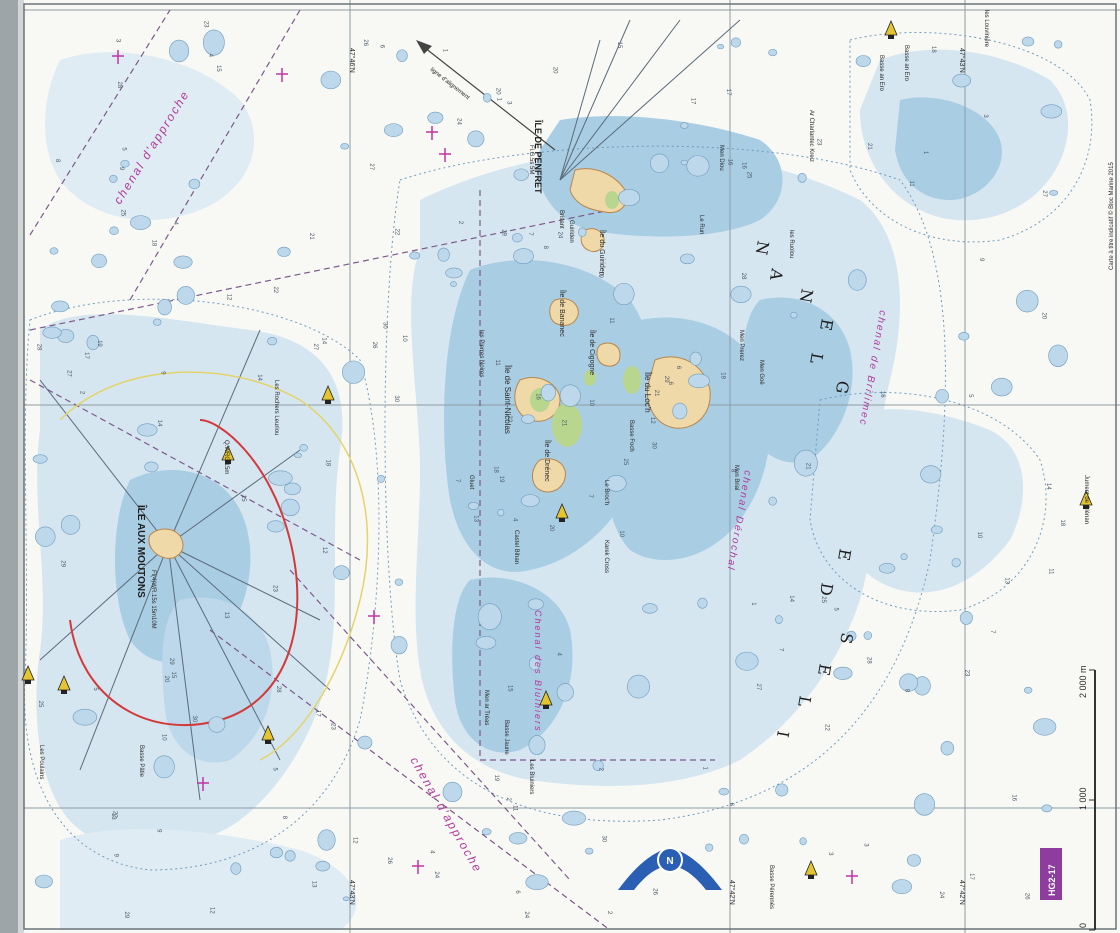 Image resolution: width=1120 pixels, height=933 pixels. Describe the element at coordinates (410, 780) in the screenshot. I see `channel-line-d` at that location.